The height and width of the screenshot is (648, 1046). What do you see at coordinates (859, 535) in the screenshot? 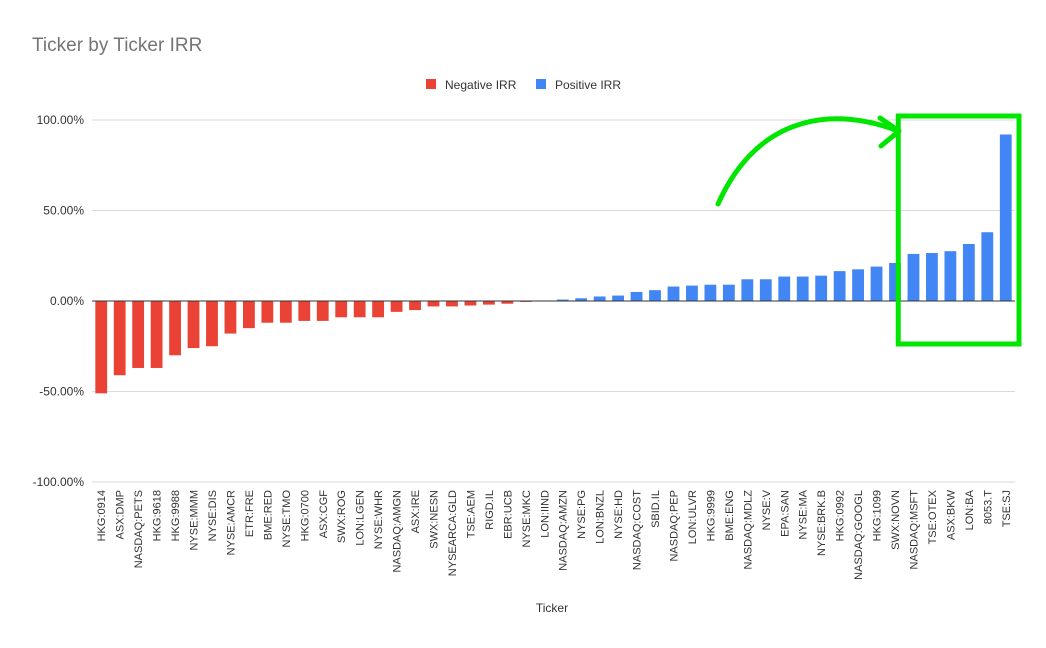
I see `x-tick-label: NASDAQ:GOOGL` at bounding box center [859, 535].